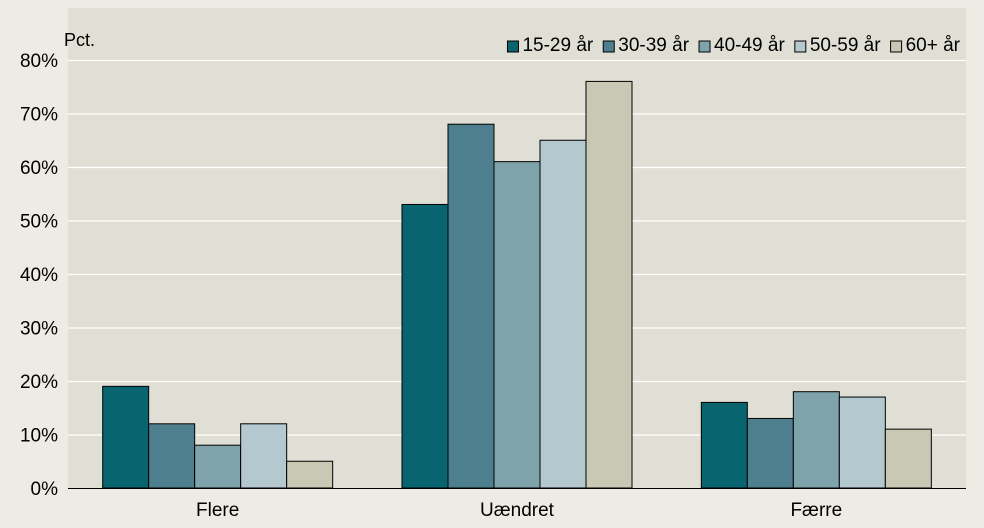 The height and width of the screenshot is (528, 984). Describe the element at coordinates (39, 382) in the screenshot. I see `y-tick-label: 20%` at that location.